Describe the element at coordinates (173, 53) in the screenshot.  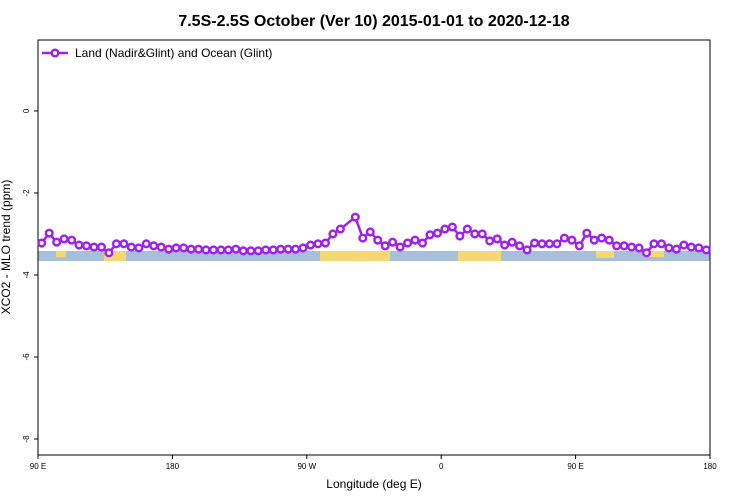
I see `legend-label: Land (Nadir&Glint) and Ocean (Glint)` at that location.